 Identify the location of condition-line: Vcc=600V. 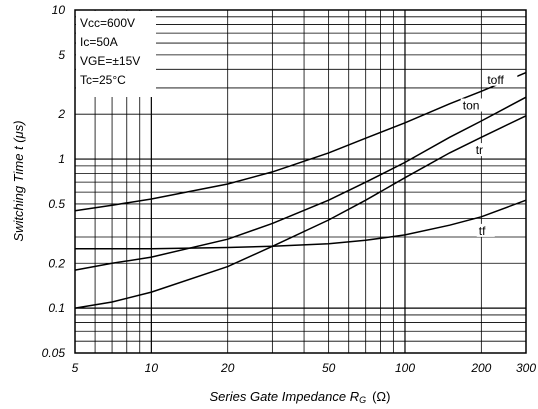
(107, 23).